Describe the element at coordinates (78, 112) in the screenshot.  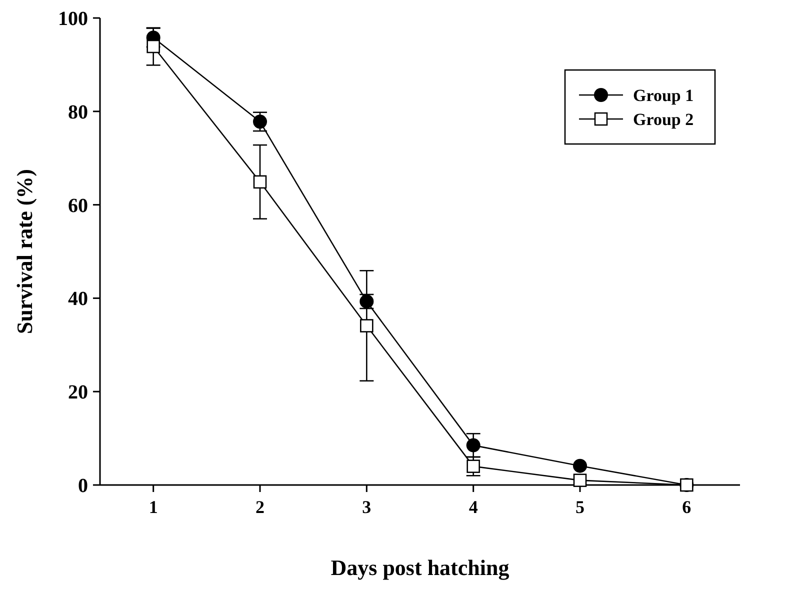
I see `y-tick-label: 80` at that location.